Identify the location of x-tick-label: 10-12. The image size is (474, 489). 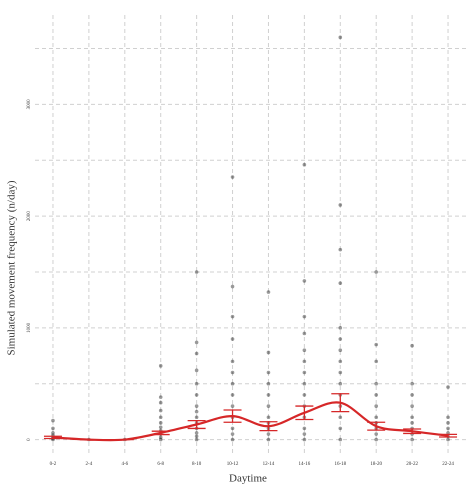
(233, 464).